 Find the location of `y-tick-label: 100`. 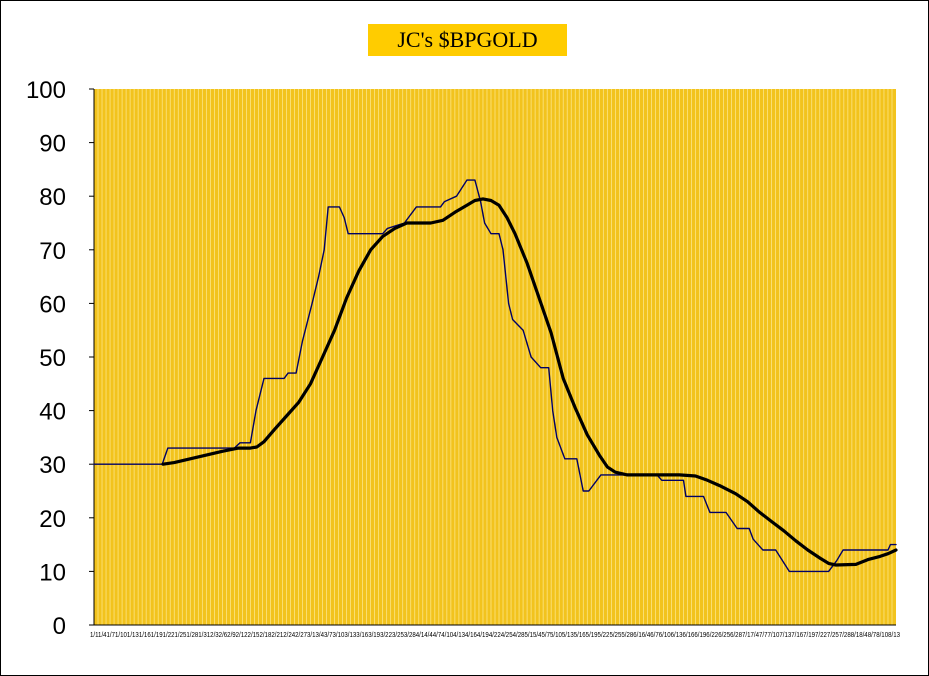

y-tick-label: 100 is located at coordinates (46, 90).